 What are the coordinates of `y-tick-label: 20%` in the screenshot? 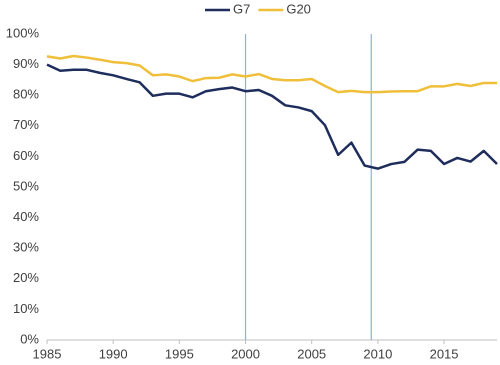 It's located at (26, 277).